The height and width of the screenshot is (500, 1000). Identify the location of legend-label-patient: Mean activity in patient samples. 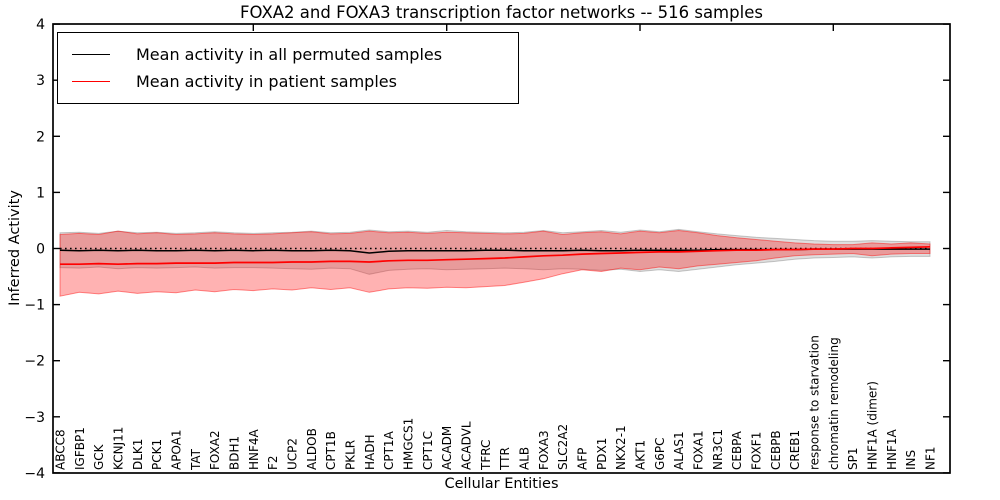
(266, 81).